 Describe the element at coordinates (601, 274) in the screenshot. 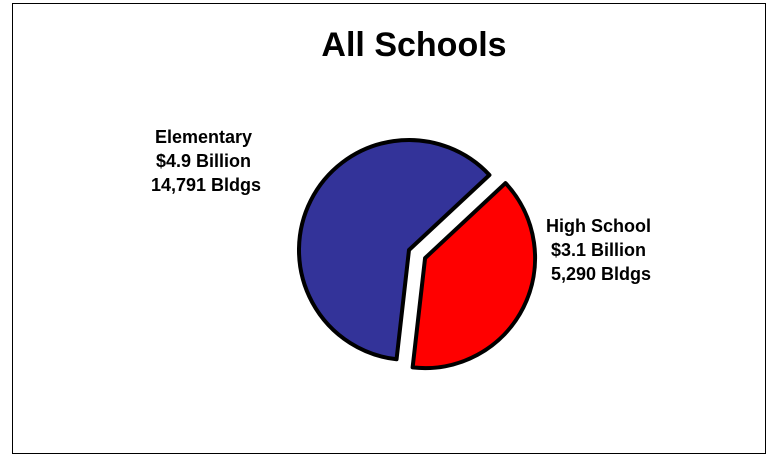

I see `high-school-label-buildings: 5,290 Bldgs` at that location.